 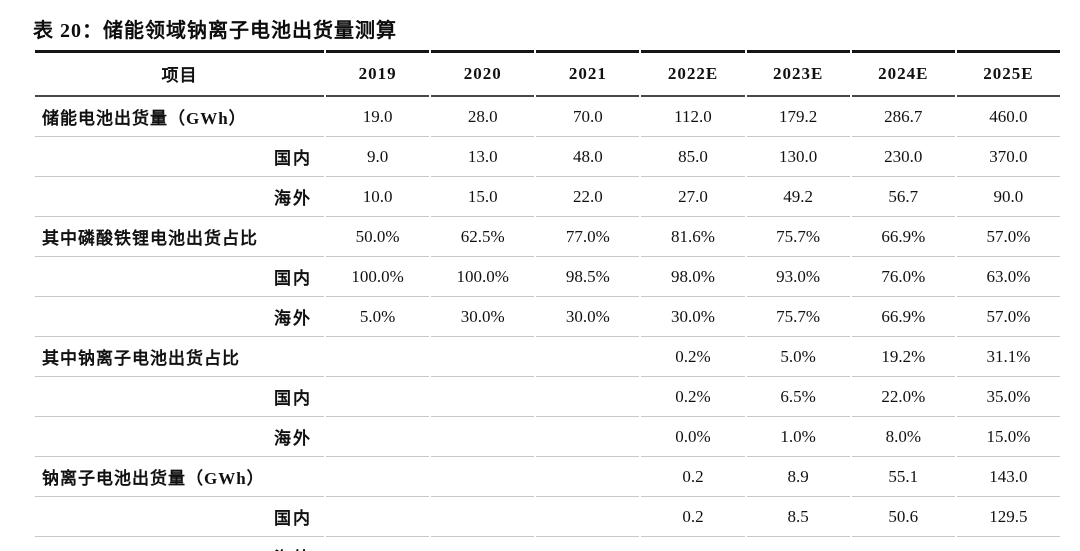 I want to click on column-header-2019: 2019, so click(x=378, y=73).